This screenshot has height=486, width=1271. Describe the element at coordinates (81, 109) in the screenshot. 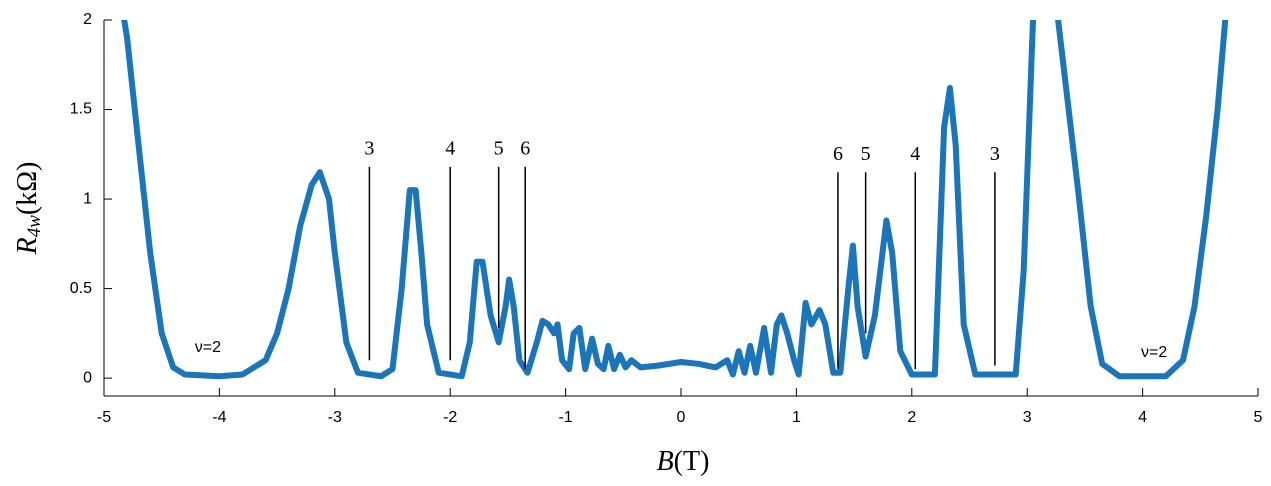

I see `y-tick-label: 1.5` at that location.